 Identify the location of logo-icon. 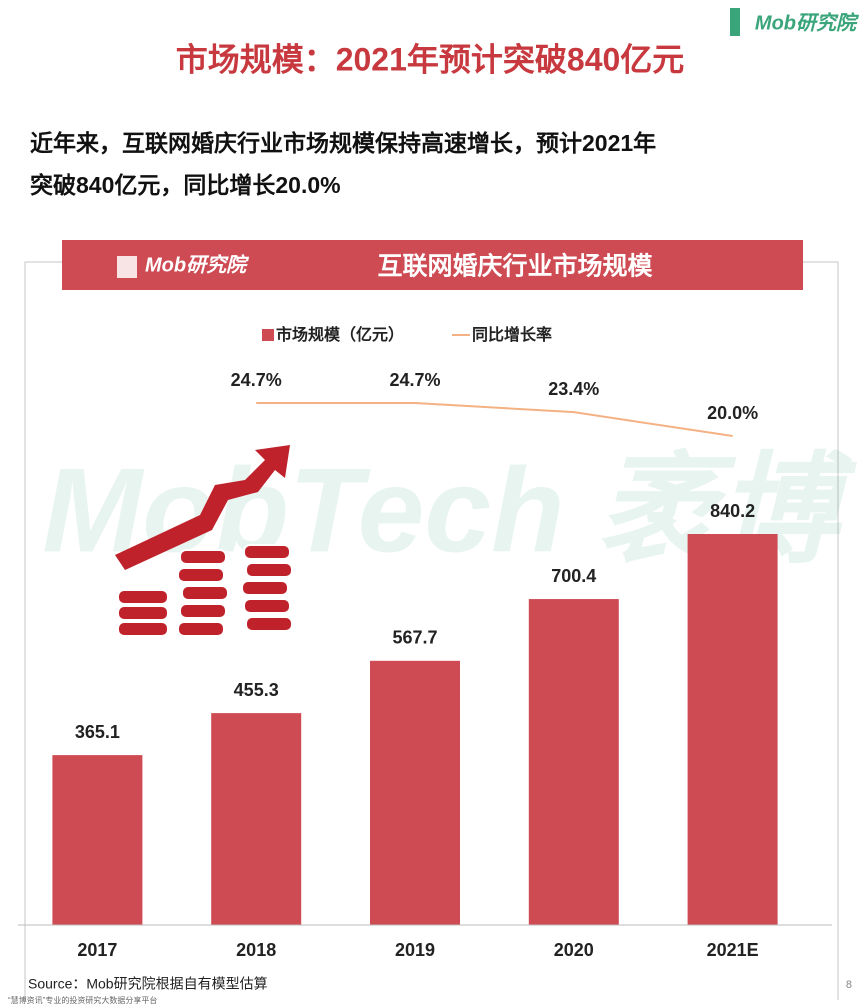
(735, 22).